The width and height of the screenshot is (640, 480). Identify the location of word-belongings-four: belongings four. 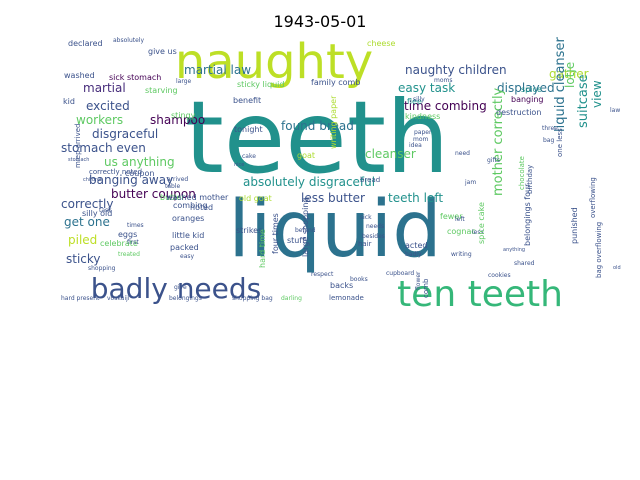
(527, 214).